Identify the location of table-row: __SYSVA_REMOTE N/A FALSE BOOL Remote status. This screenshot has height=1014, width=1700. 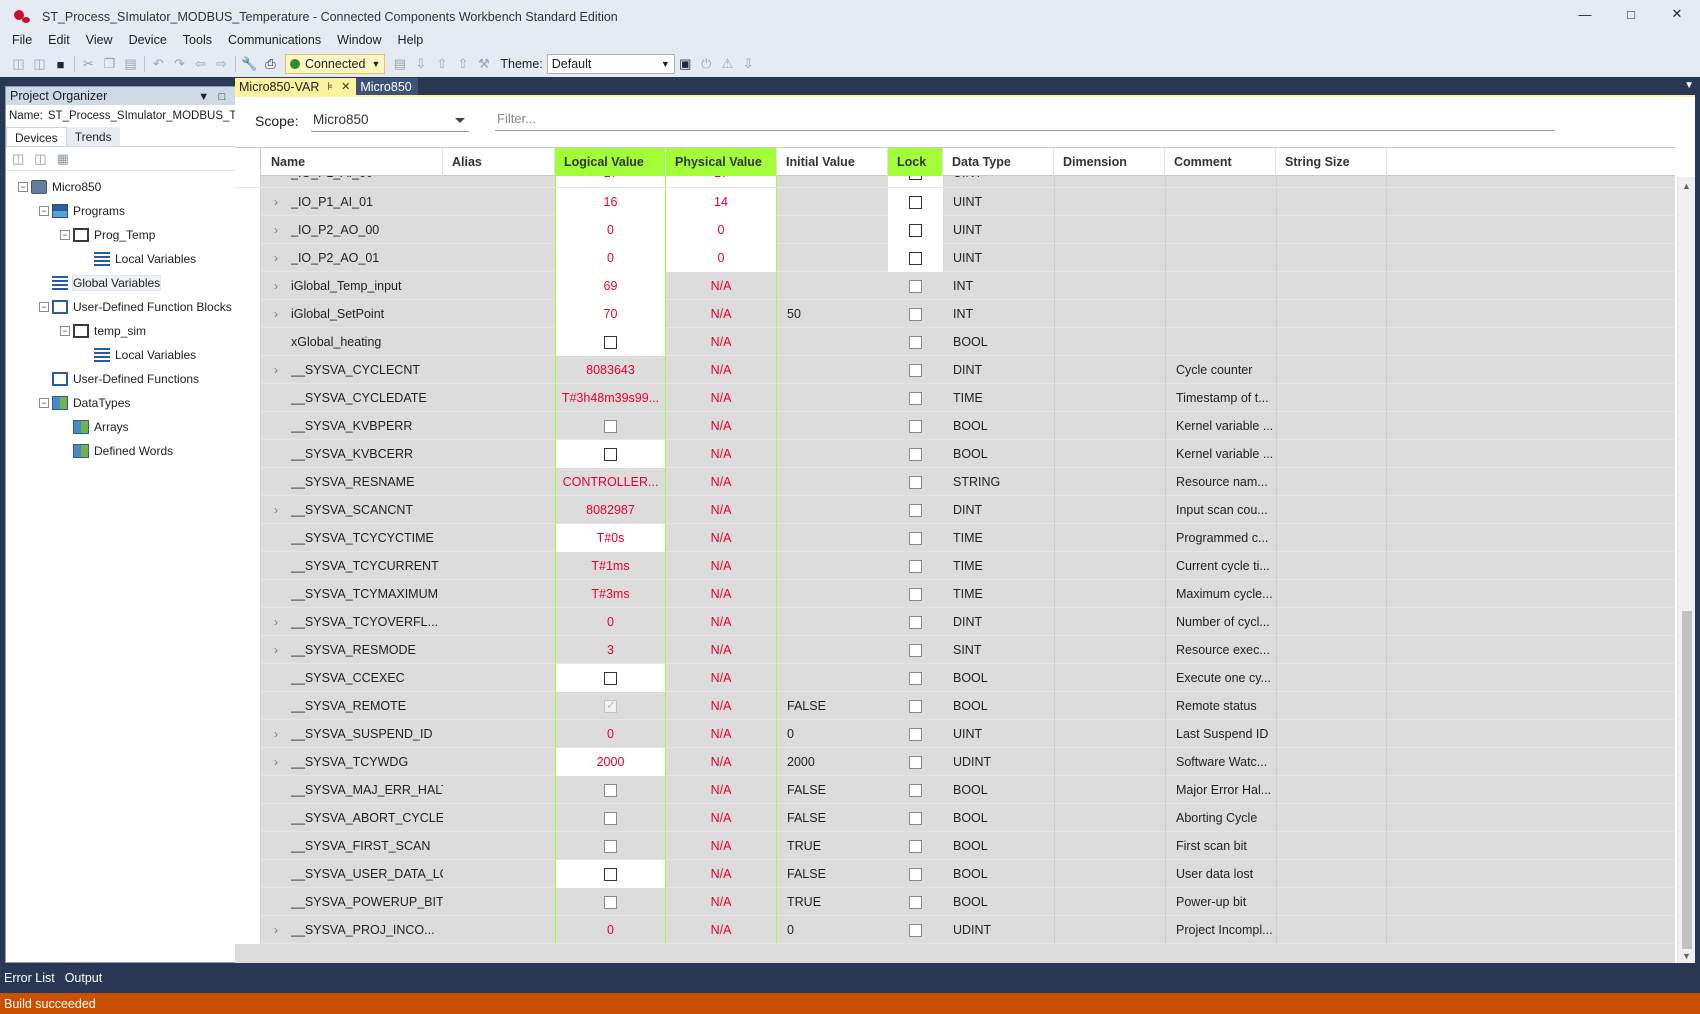
(955, 706).